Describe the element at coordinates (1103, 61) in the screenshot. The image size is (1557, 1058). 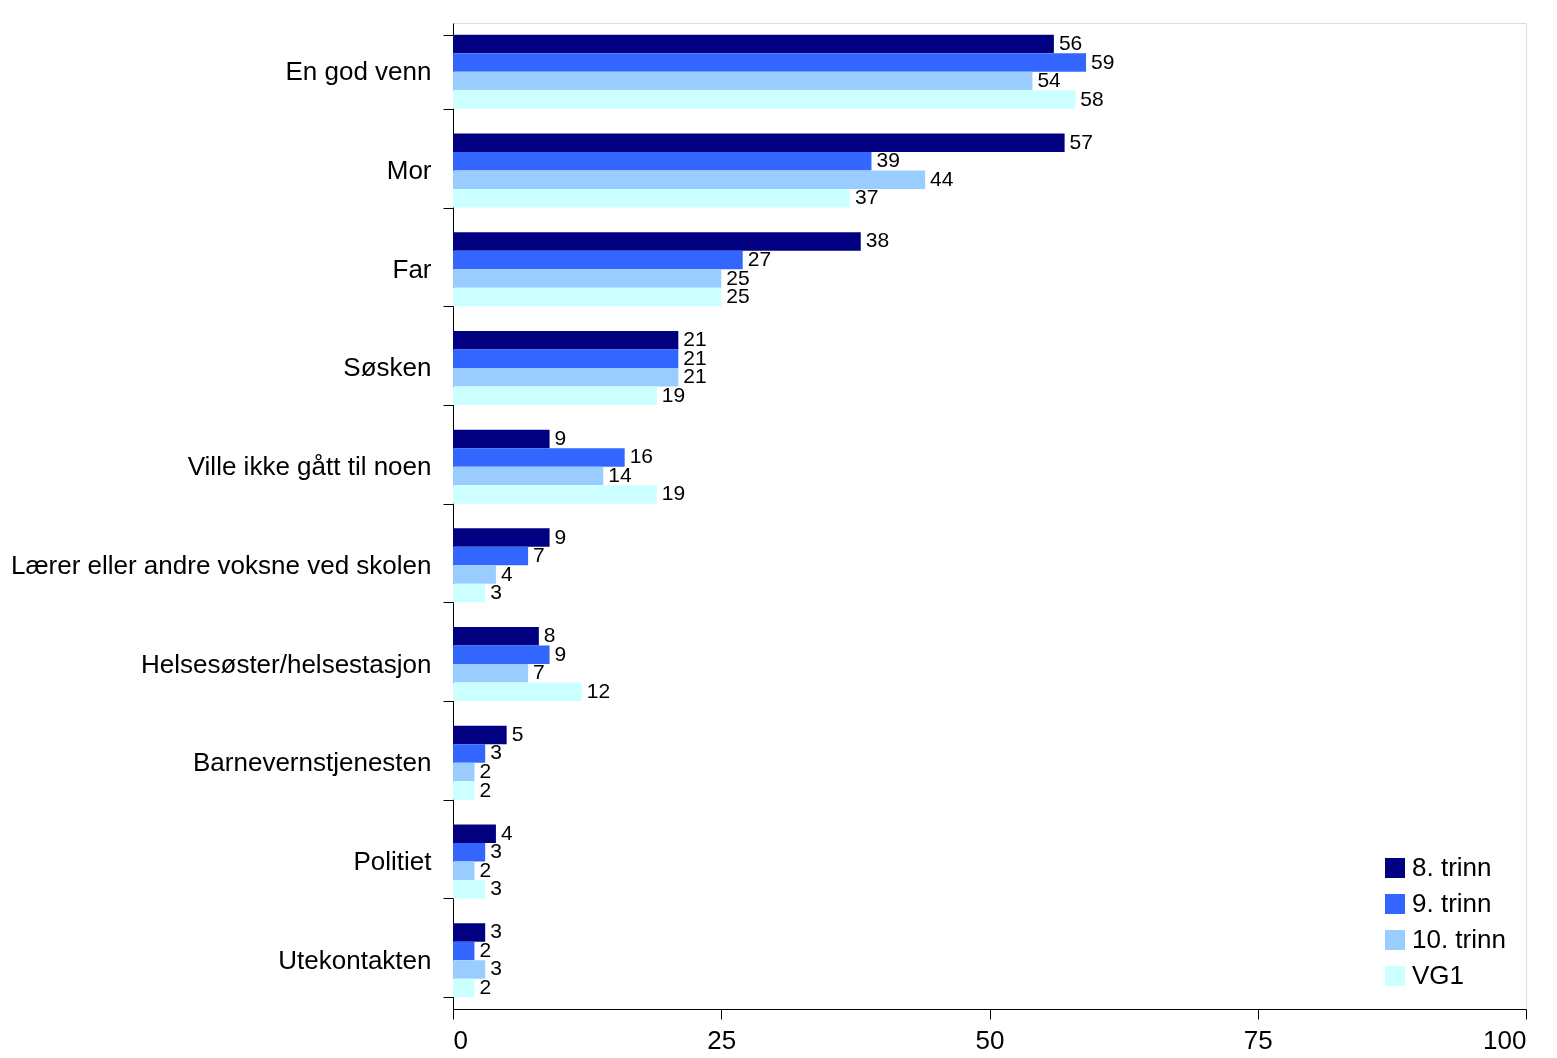
I see `data-label: 59` at that location.